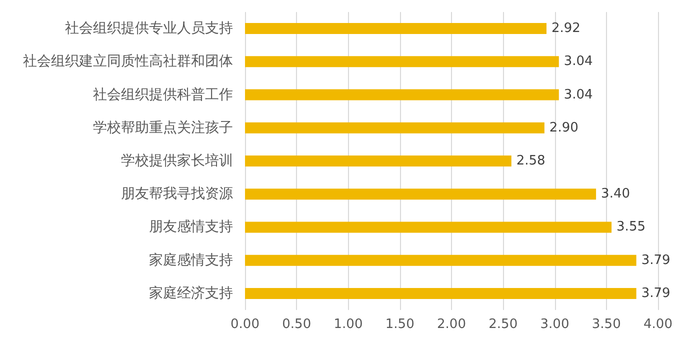 The height and width of the screenshot is (342, 686). I want to click on y-tick-label: 学校帮助重点关注孩子, so click(163, 128).